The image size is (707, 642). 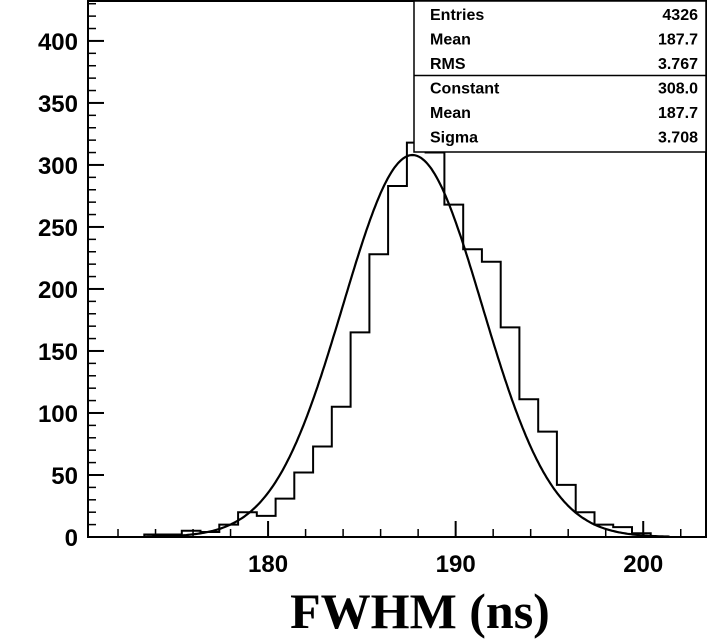 I want to click on stats-box-frame, so click(x=560, y=76).